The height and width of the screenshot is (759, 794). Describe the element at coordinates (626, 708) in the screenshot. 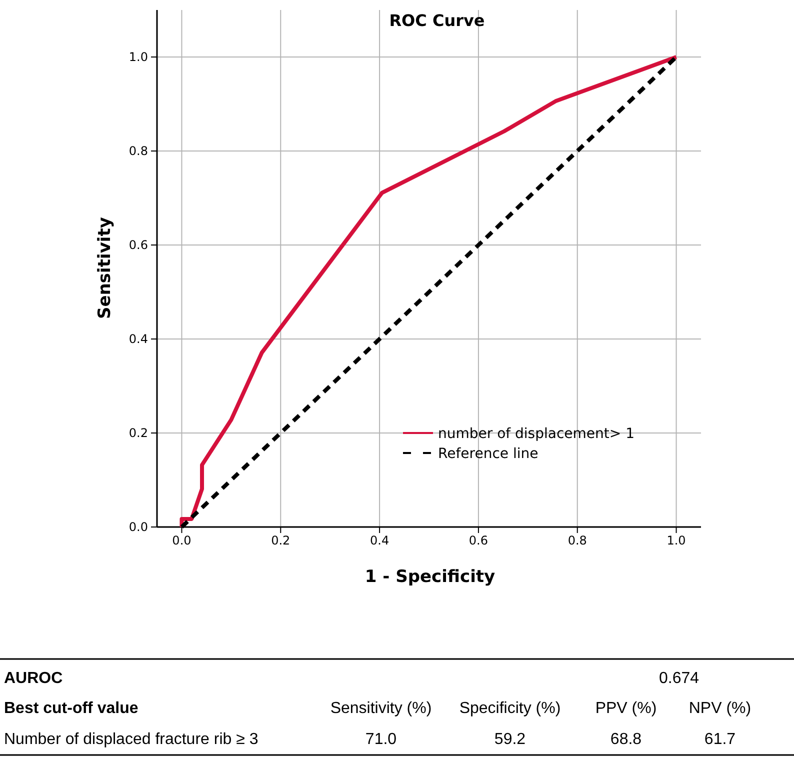

I see `text: PPV (%)` at that location.